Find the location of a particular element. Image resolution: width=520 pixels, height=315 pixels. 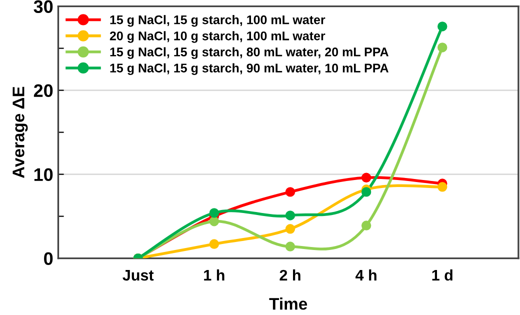

legend-label: 15 g NaCl, 15 g starch, 100 mL water is located at coordinates (218, 21).